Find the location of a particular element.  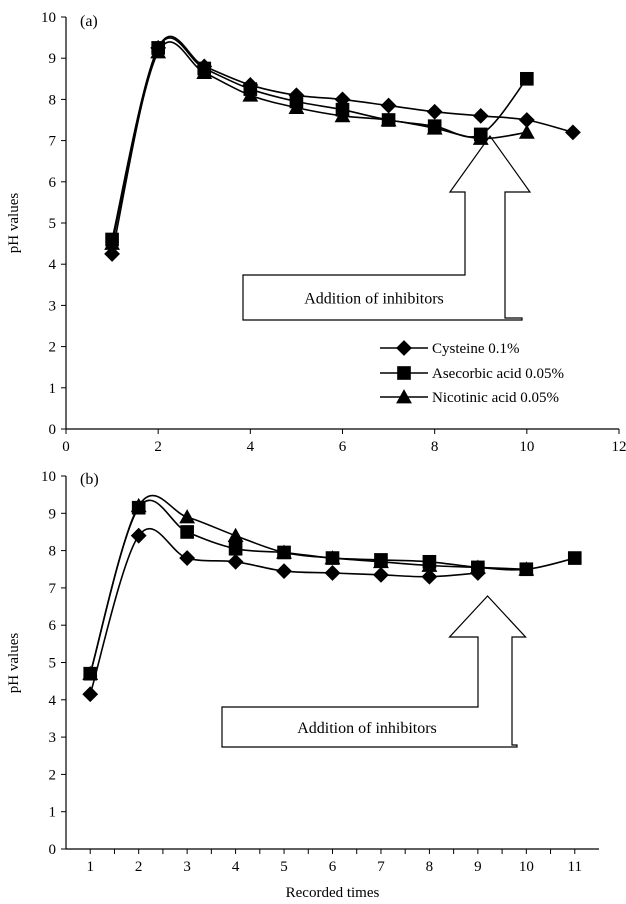

x-tick-label: 9 is located at coordinates (478, 867).